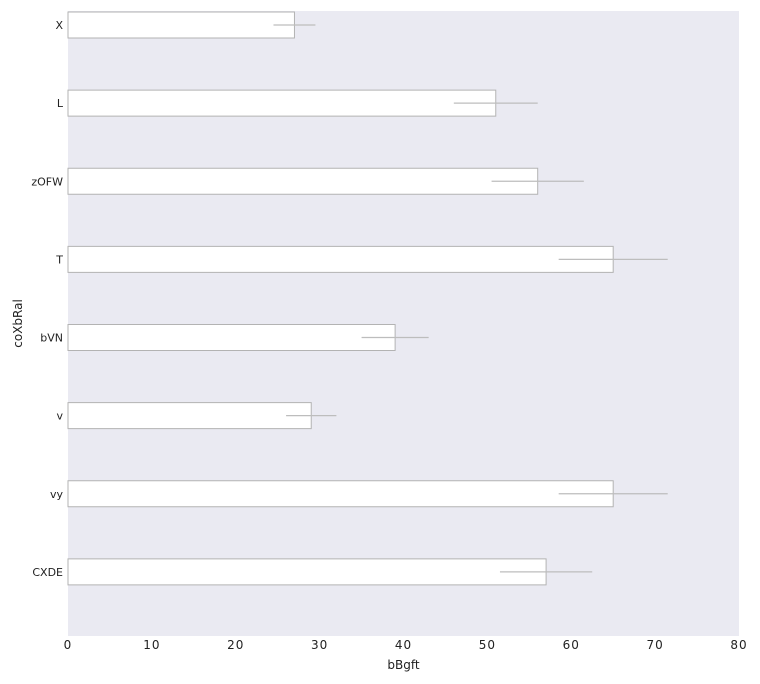  Describe the element at coordinates (18, 323) in the screenshot. I see `y-axis-label: coXbRal` at that location.